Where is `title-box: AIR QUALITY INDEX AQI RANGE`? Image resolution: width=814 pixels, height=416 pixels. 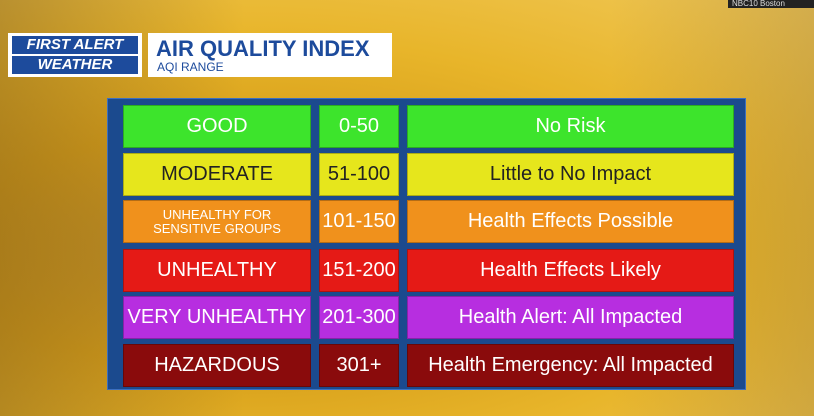
title-box: AIR QUALITY INDEX AQI RANGE is located at coordinates (270, 55).